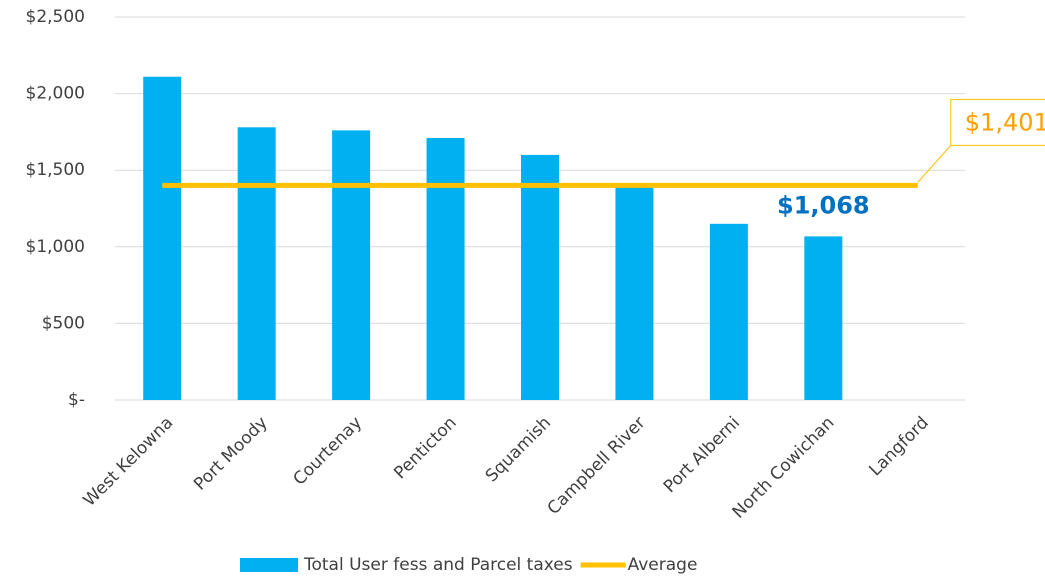 The width and height of the screenshot is (1045, 579). Describe the element at coordinates (55, 247) in the screenshot. I see `y-tick-label: $1,000` at that location.